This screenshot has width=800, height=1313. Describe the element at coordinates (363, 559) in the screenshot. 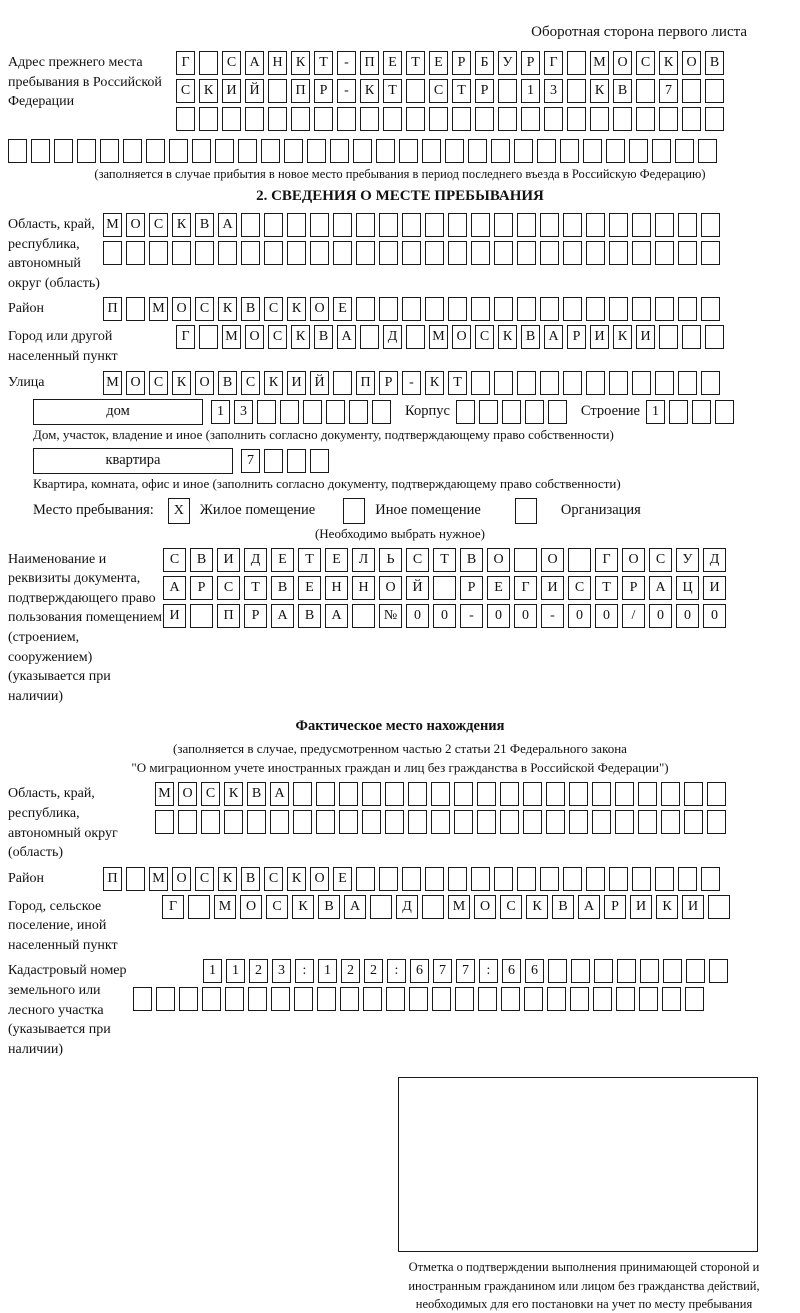

I see `char-cell: Л` at that location.